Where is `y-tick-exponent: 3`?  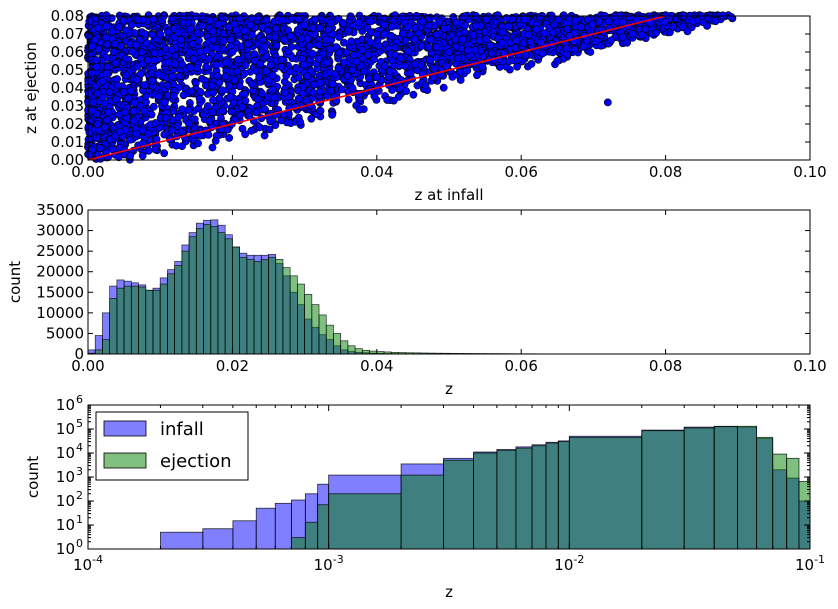 y-tick-exponent: 3 is located at coordinates (79, 471).